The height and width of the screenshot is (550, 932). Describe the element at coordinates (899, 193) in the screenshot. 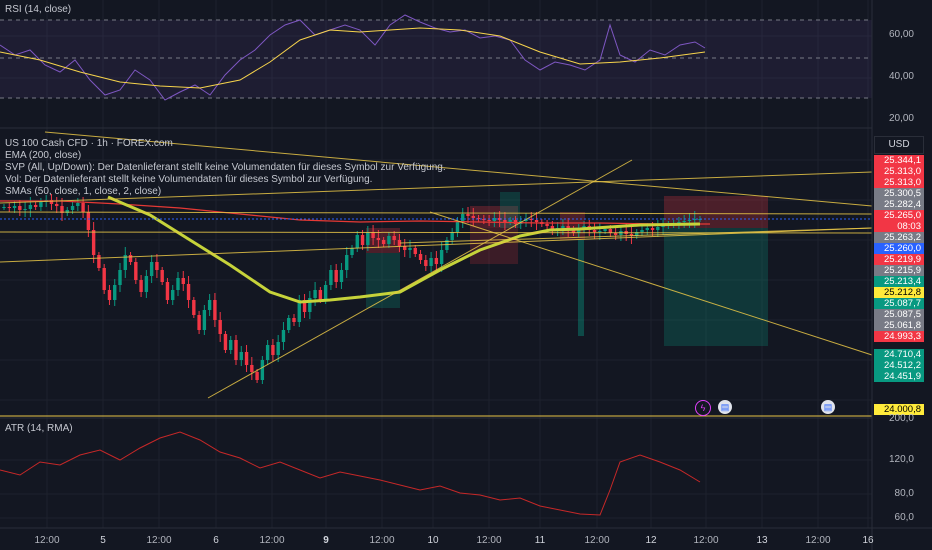

I see `price-tag: 25.300,5` at that location.